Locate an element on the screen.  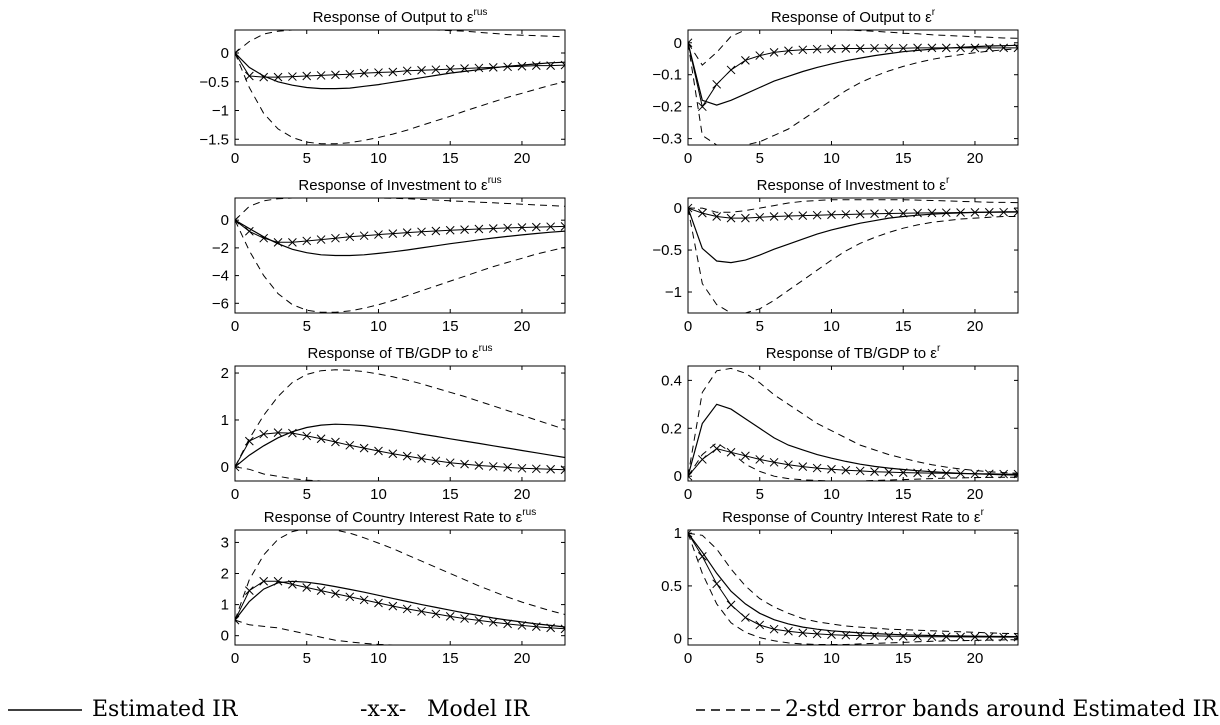
legend-model-prefix: -x-x- is located at coordinates (383, 709).